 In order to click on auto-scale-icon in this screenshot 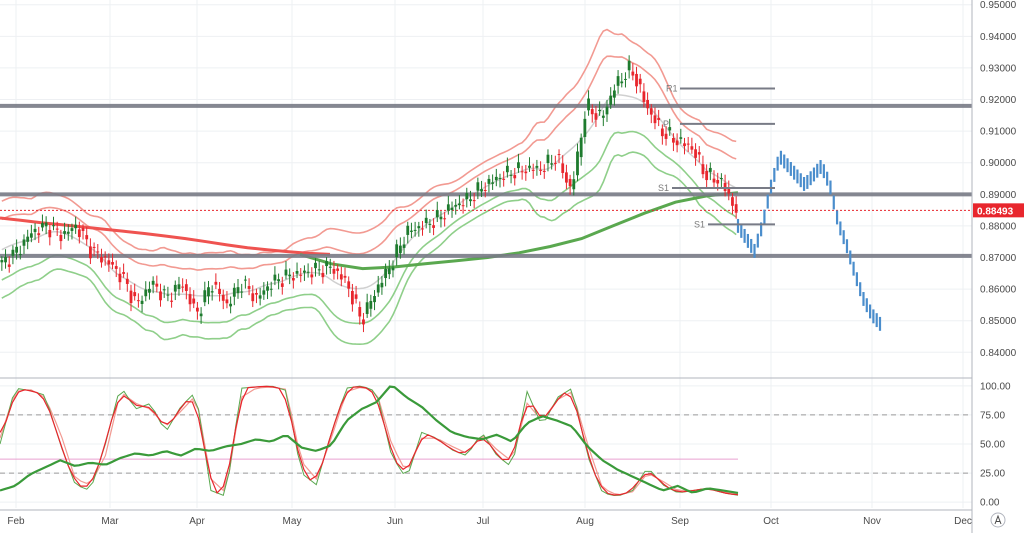, I will do `click(998, 520)`.